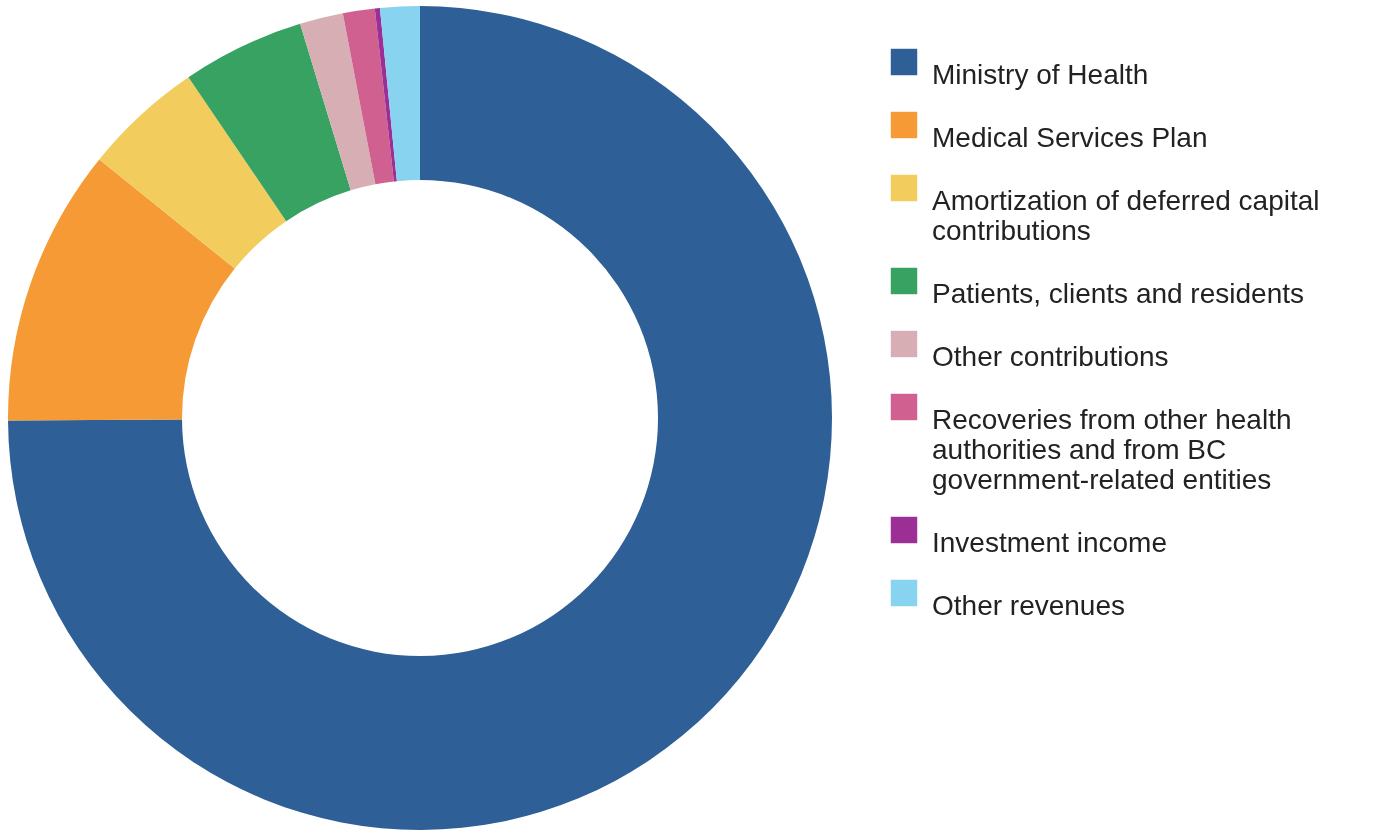 The width and height of the screenshot is (1387, 833). Describe the element at coordinates (1028, 605) in the screenshot. I see `legend-label: Other revenues` at that location.